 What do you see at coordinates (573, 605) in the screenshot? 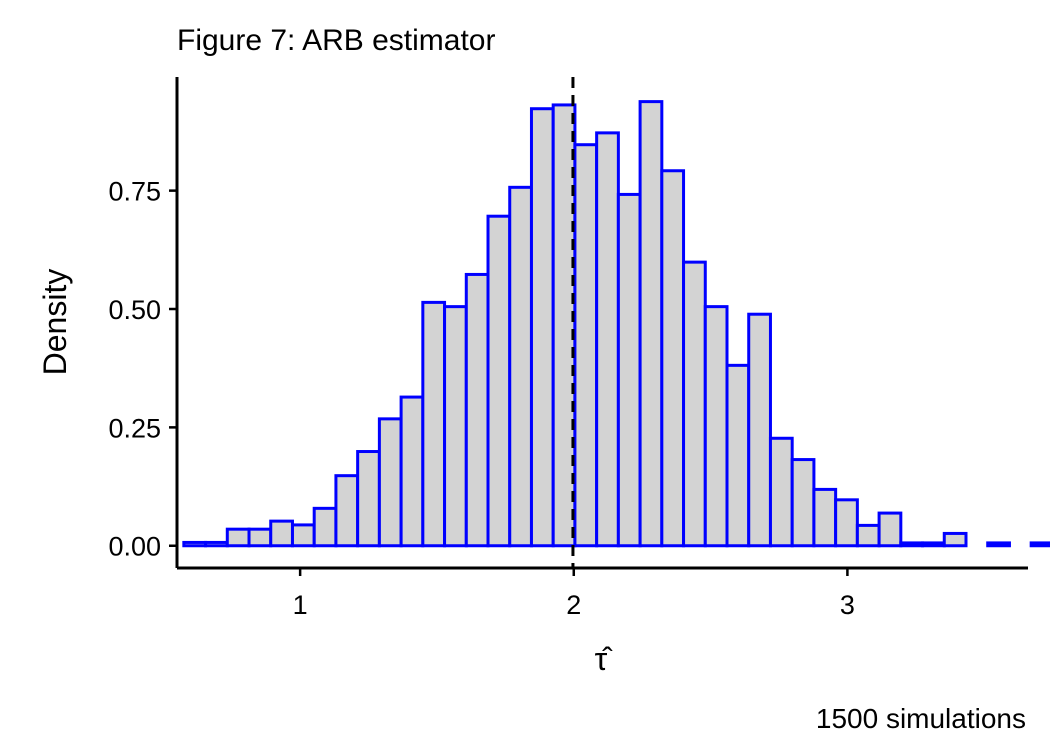
I see `x-tick-label: 2` at bounding box center [573, 605].